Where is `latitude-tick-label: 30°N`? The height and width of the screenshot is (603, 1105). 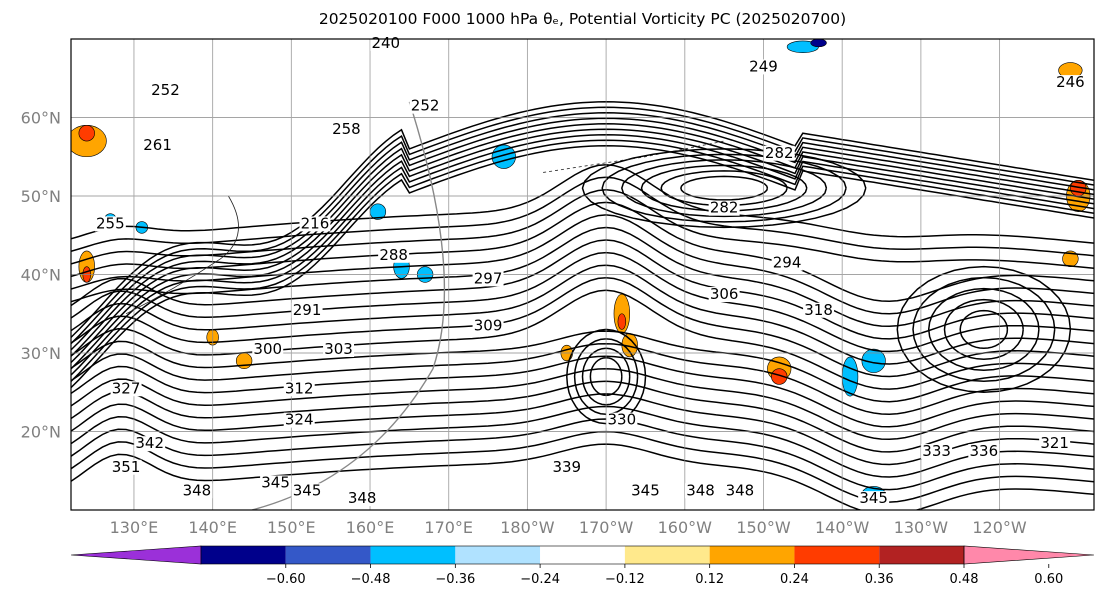
latitude-tick-label: 30°N is located at coordinates (41, 353).